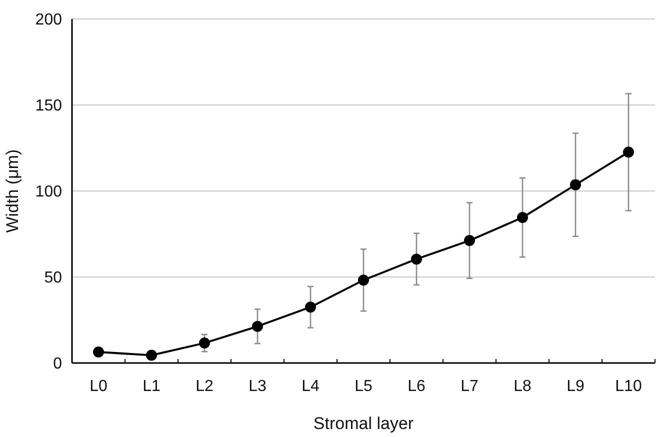  I want to click on x-tick-label: L6, so click(417, 386).